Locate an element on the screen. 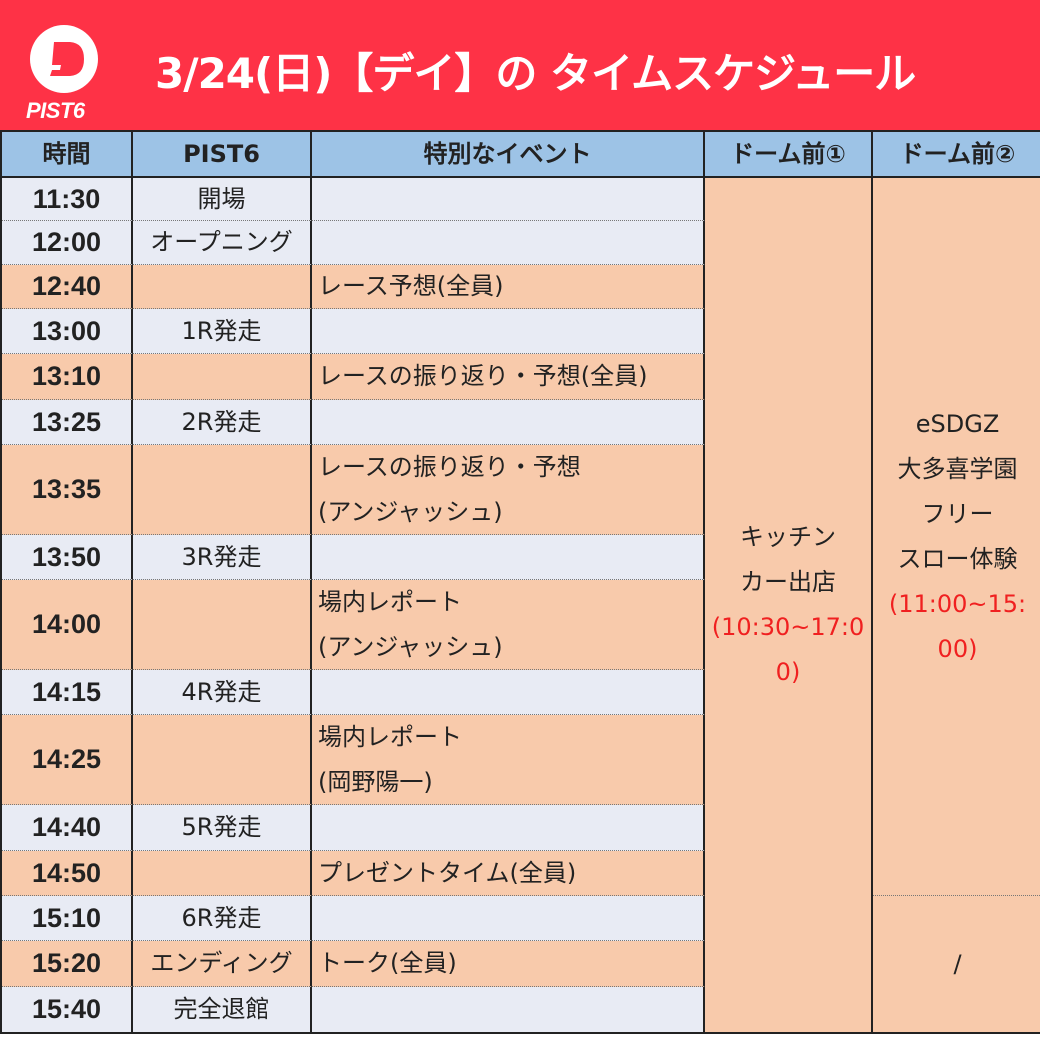  dome2-after-label: / is located at coordinates (957, 963).